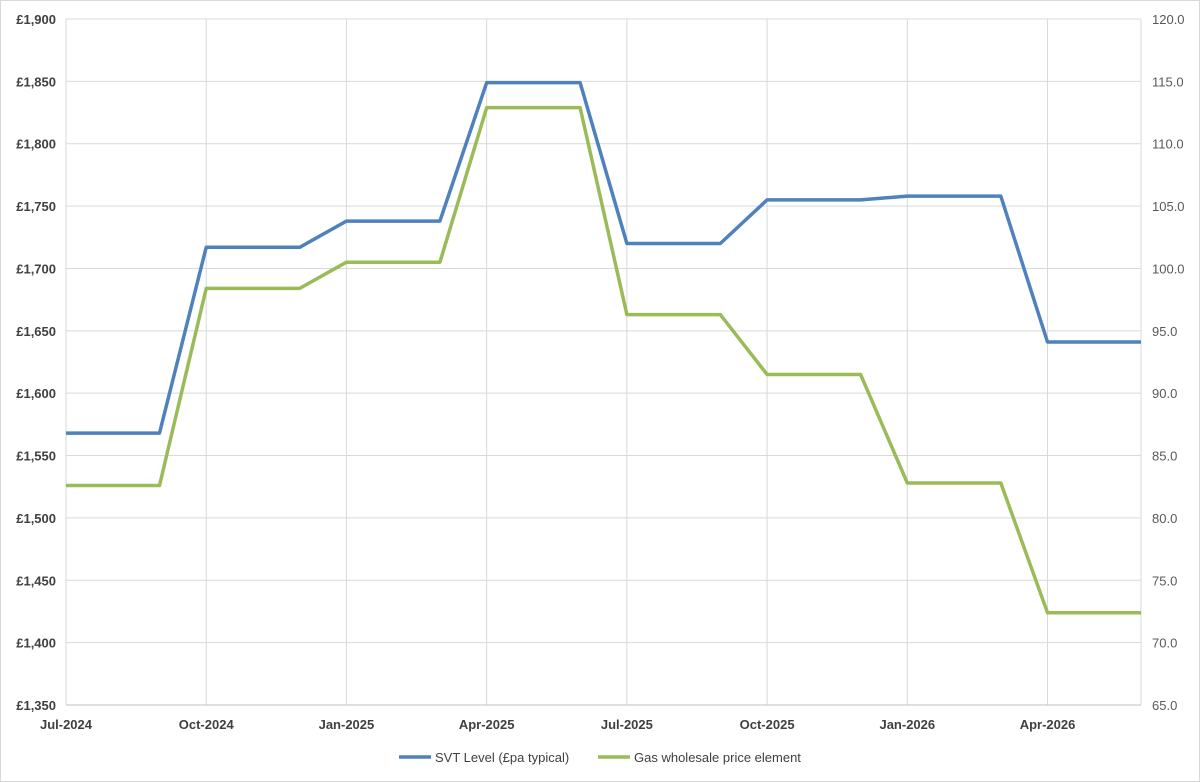 This screenshot has height=782, width=1200. I want to click on y-tick-label: £1,400, so click(36, 643).